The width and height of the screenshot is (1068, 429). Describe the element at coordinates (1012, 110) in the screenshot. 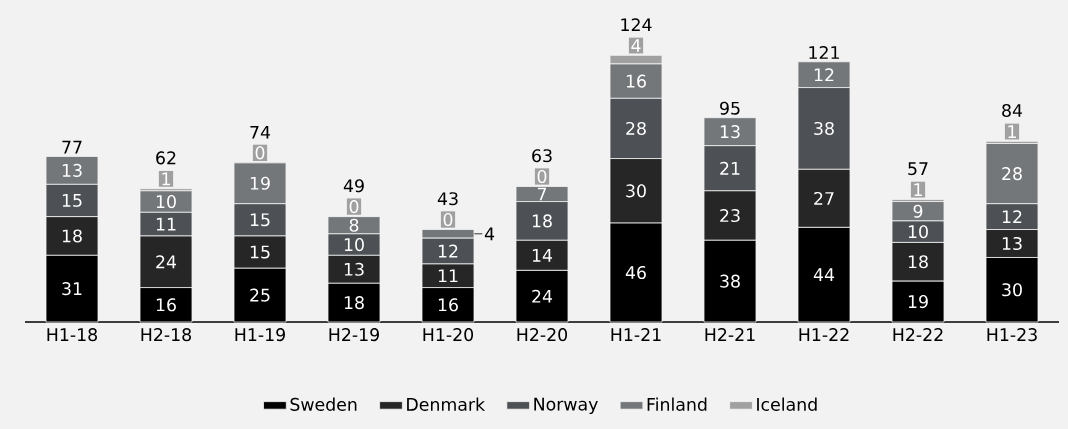

I see `total-label: 84` at that location.